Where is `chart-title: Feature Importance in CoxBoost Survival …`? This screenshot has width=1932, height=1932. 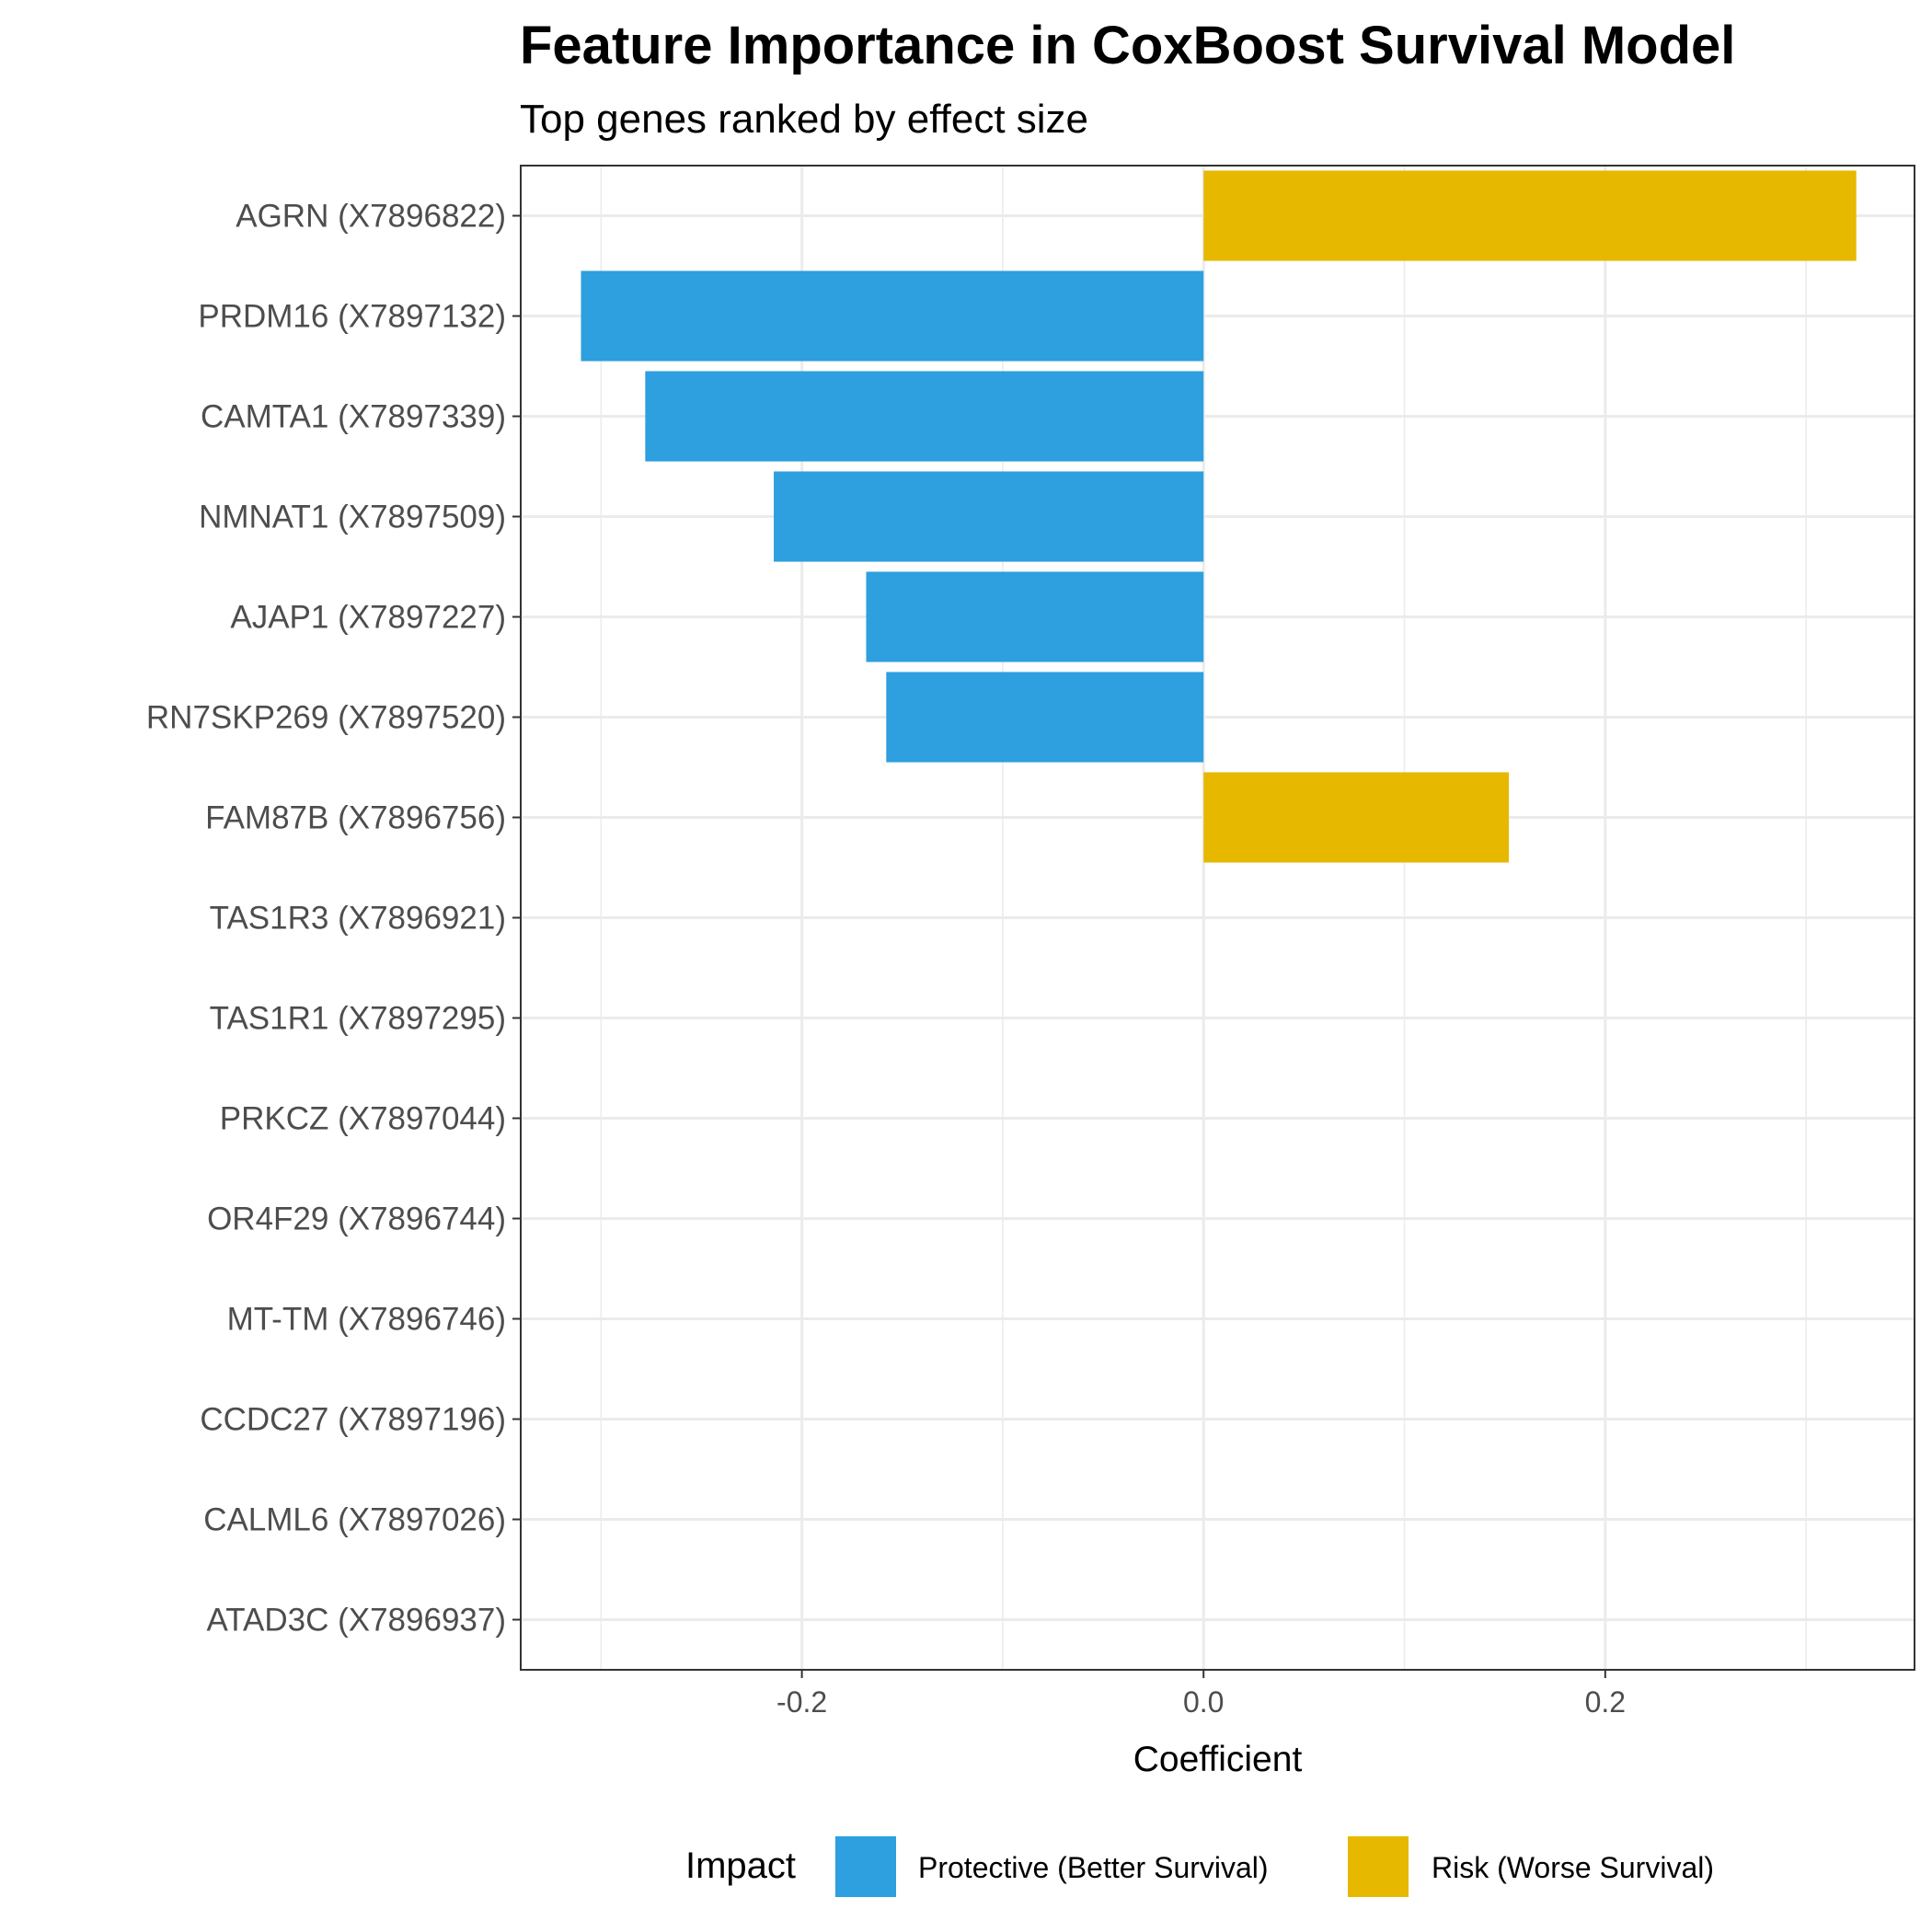
chart-title: Feature Importance in CoxBoost Survival … is located at coordinates (1127, 45).